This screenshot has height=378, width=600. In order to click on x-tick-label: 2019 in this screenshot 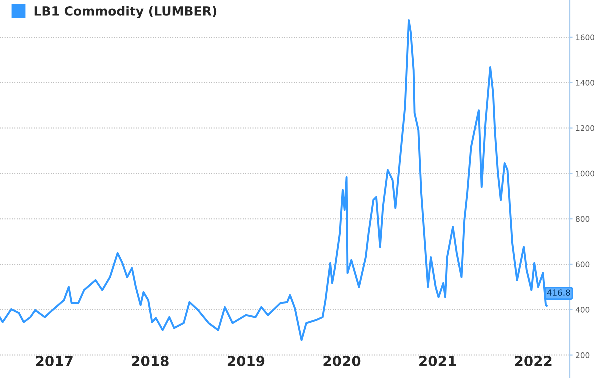, I will do `click(246, 361)`.